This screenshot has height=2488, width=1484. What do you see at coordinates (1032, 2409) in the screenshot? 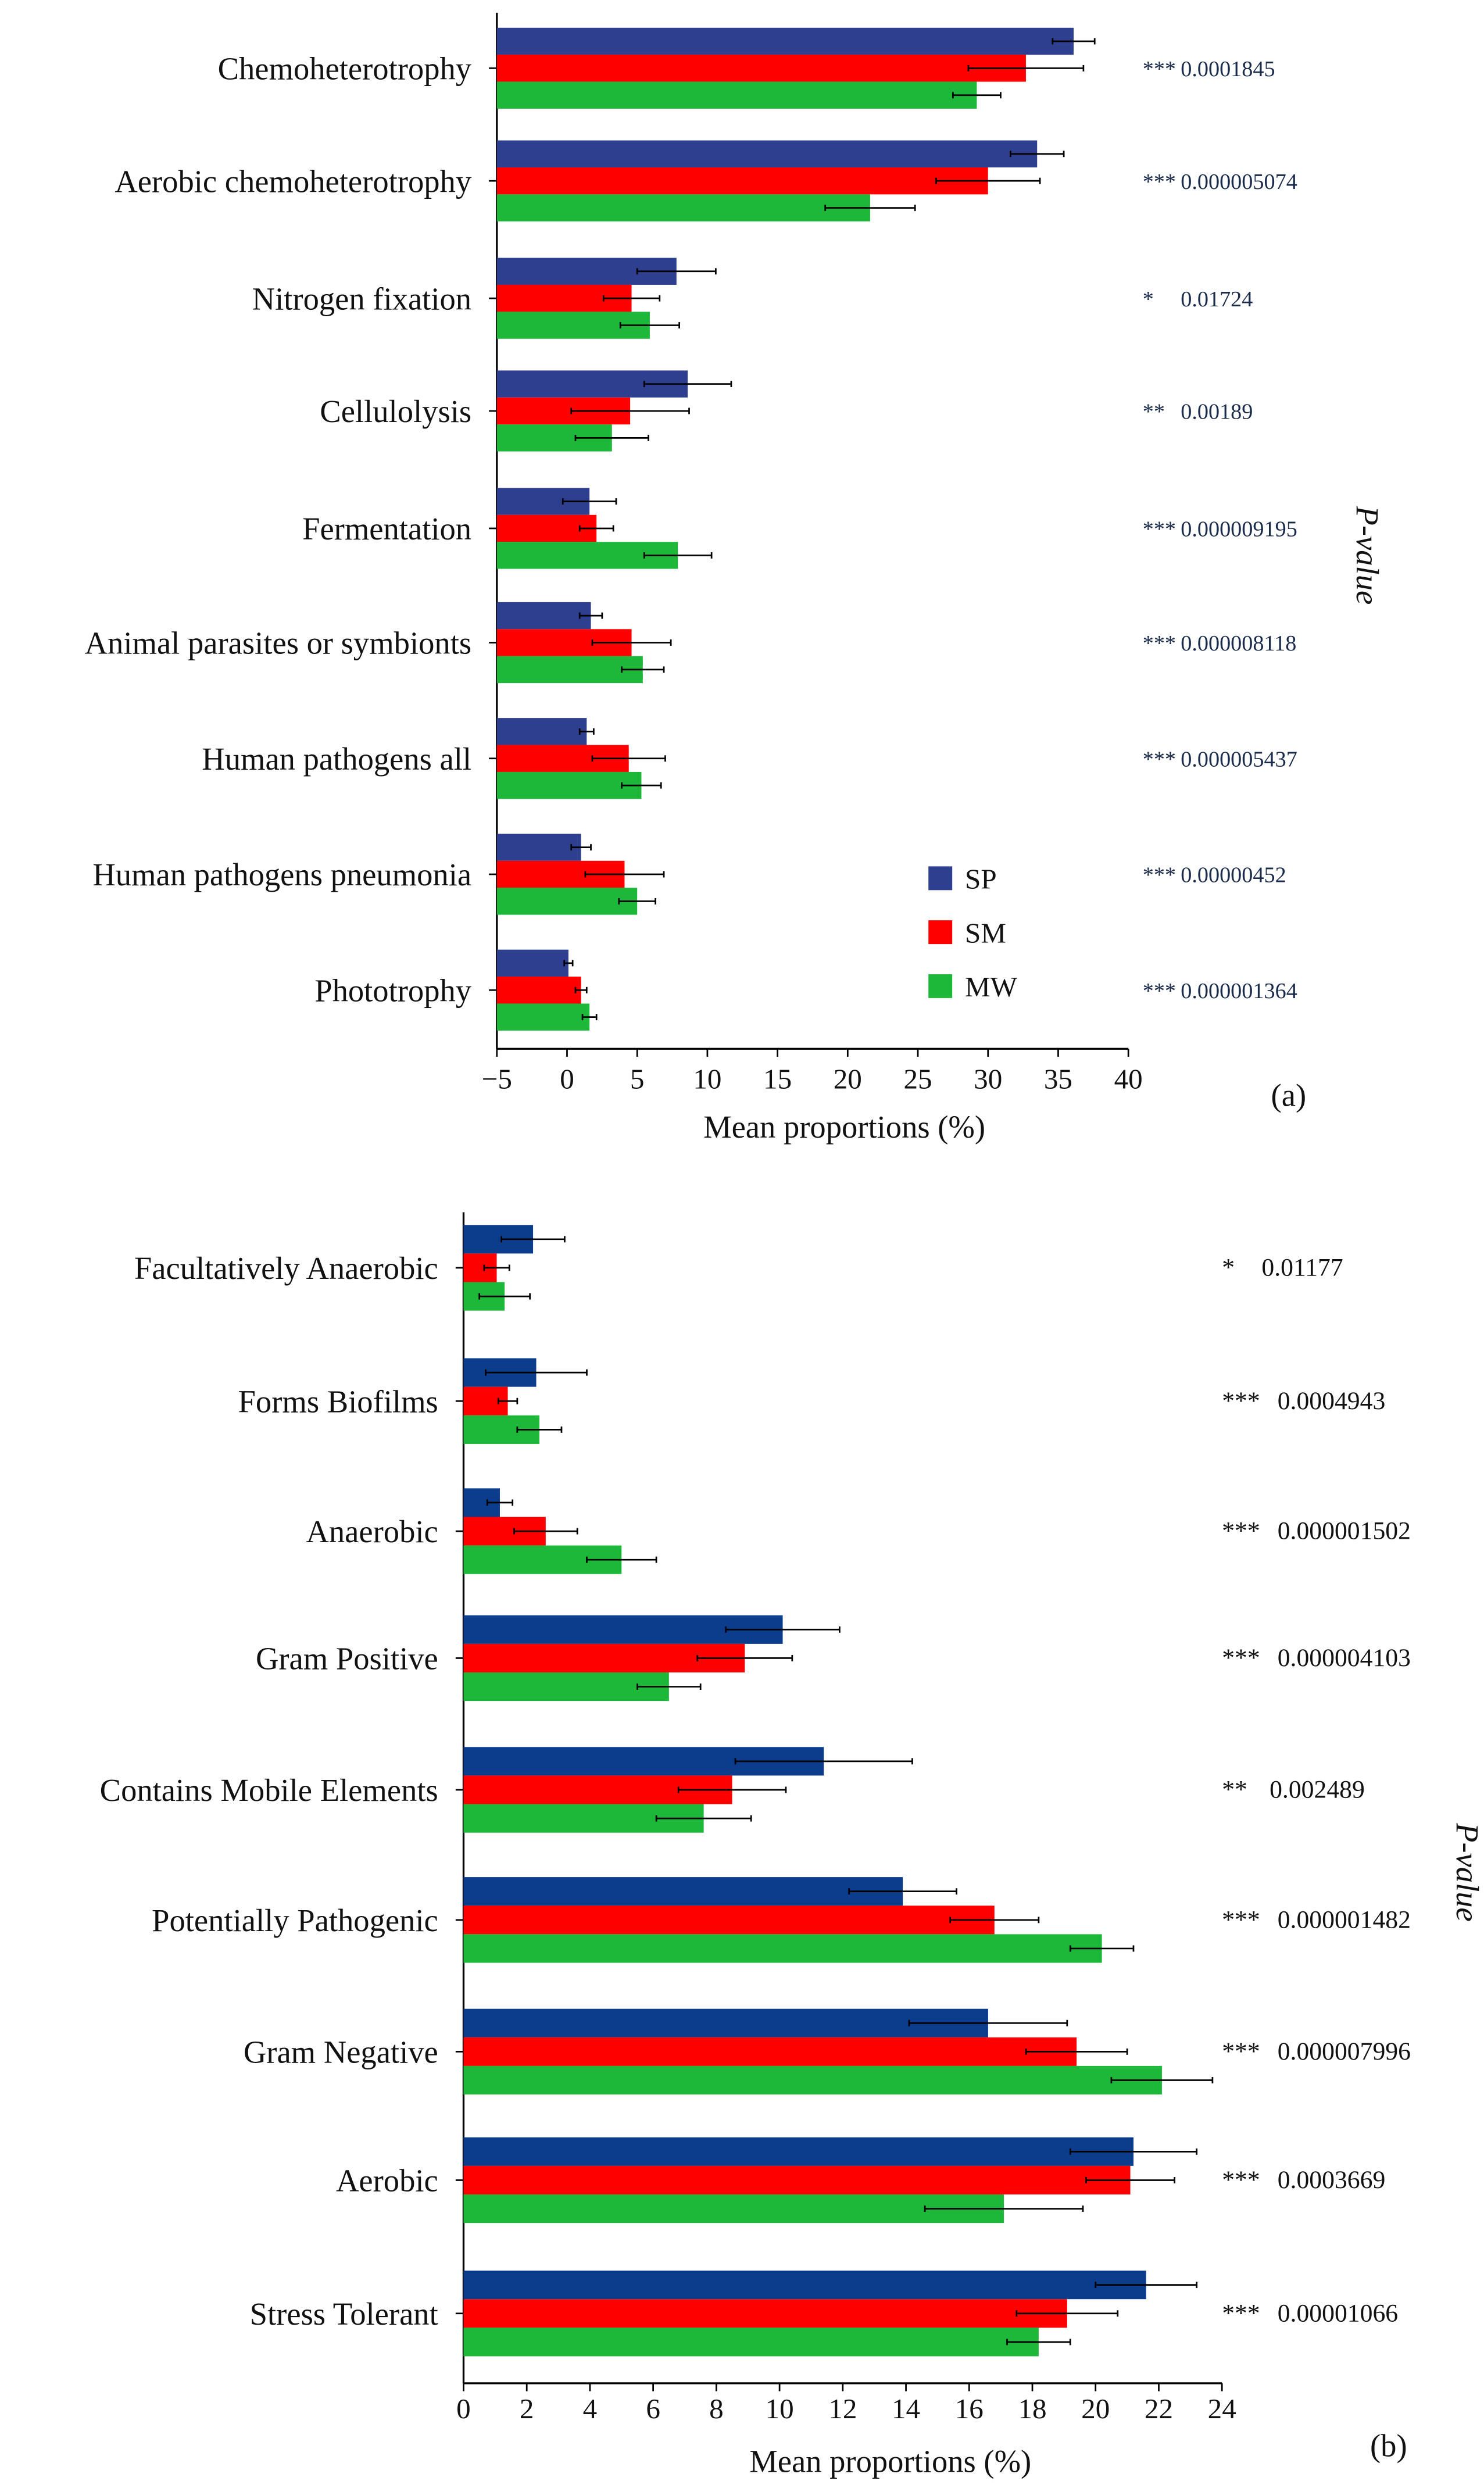
I see `x-tick-label: 18` at bounding box center [1032, 2409].